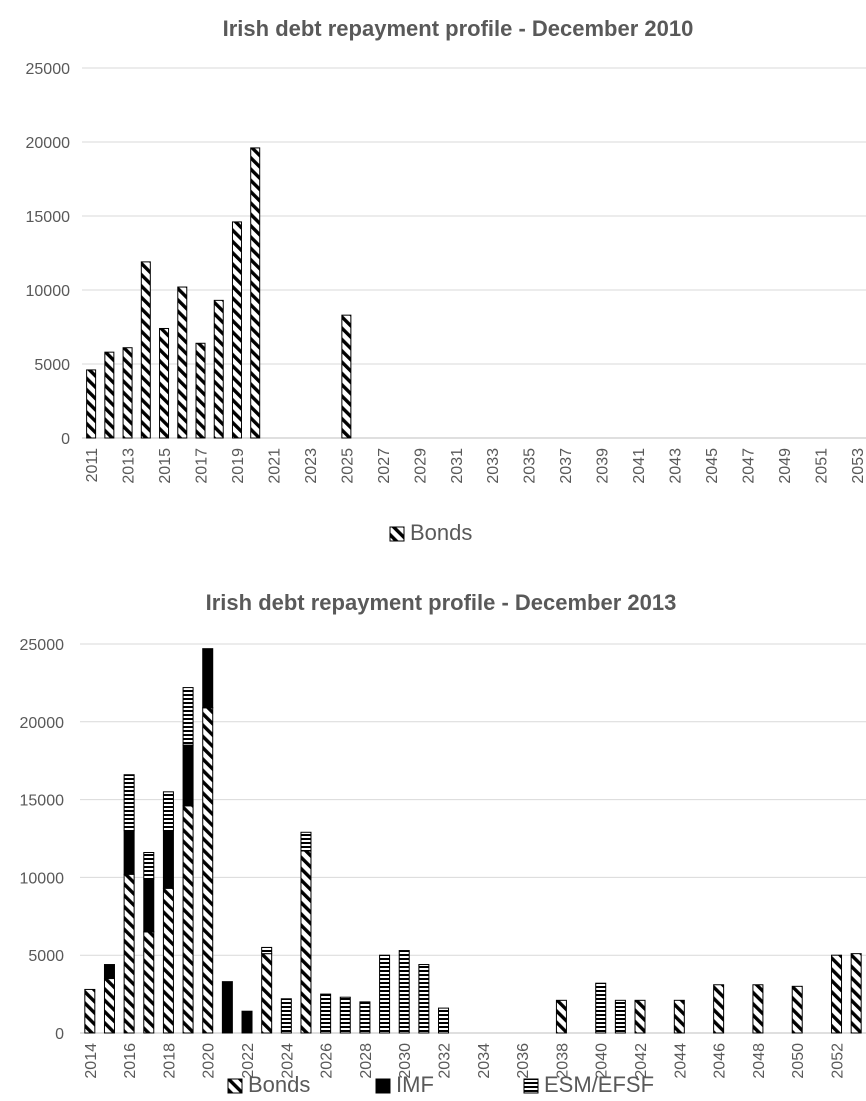  I want to click on x-tick-label: 2027, so click(384, 466).